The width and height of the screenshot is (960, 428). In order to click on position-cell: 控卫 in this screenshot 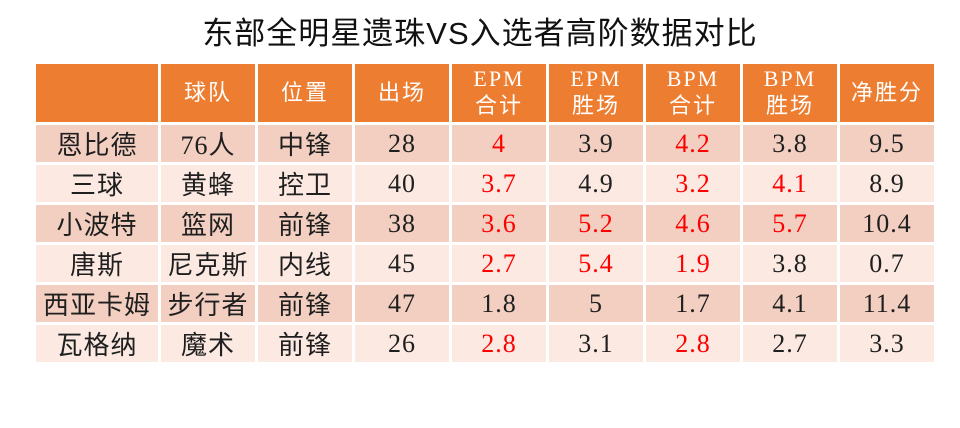, I will do `click(305, 183)`.